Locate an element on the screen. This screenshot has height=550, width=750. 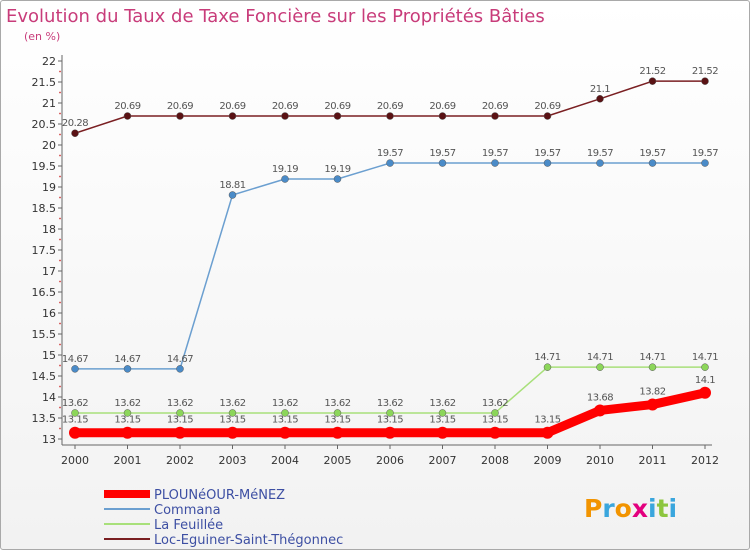
y-tick-label: 16.5 is located at coordinates (44, 292).